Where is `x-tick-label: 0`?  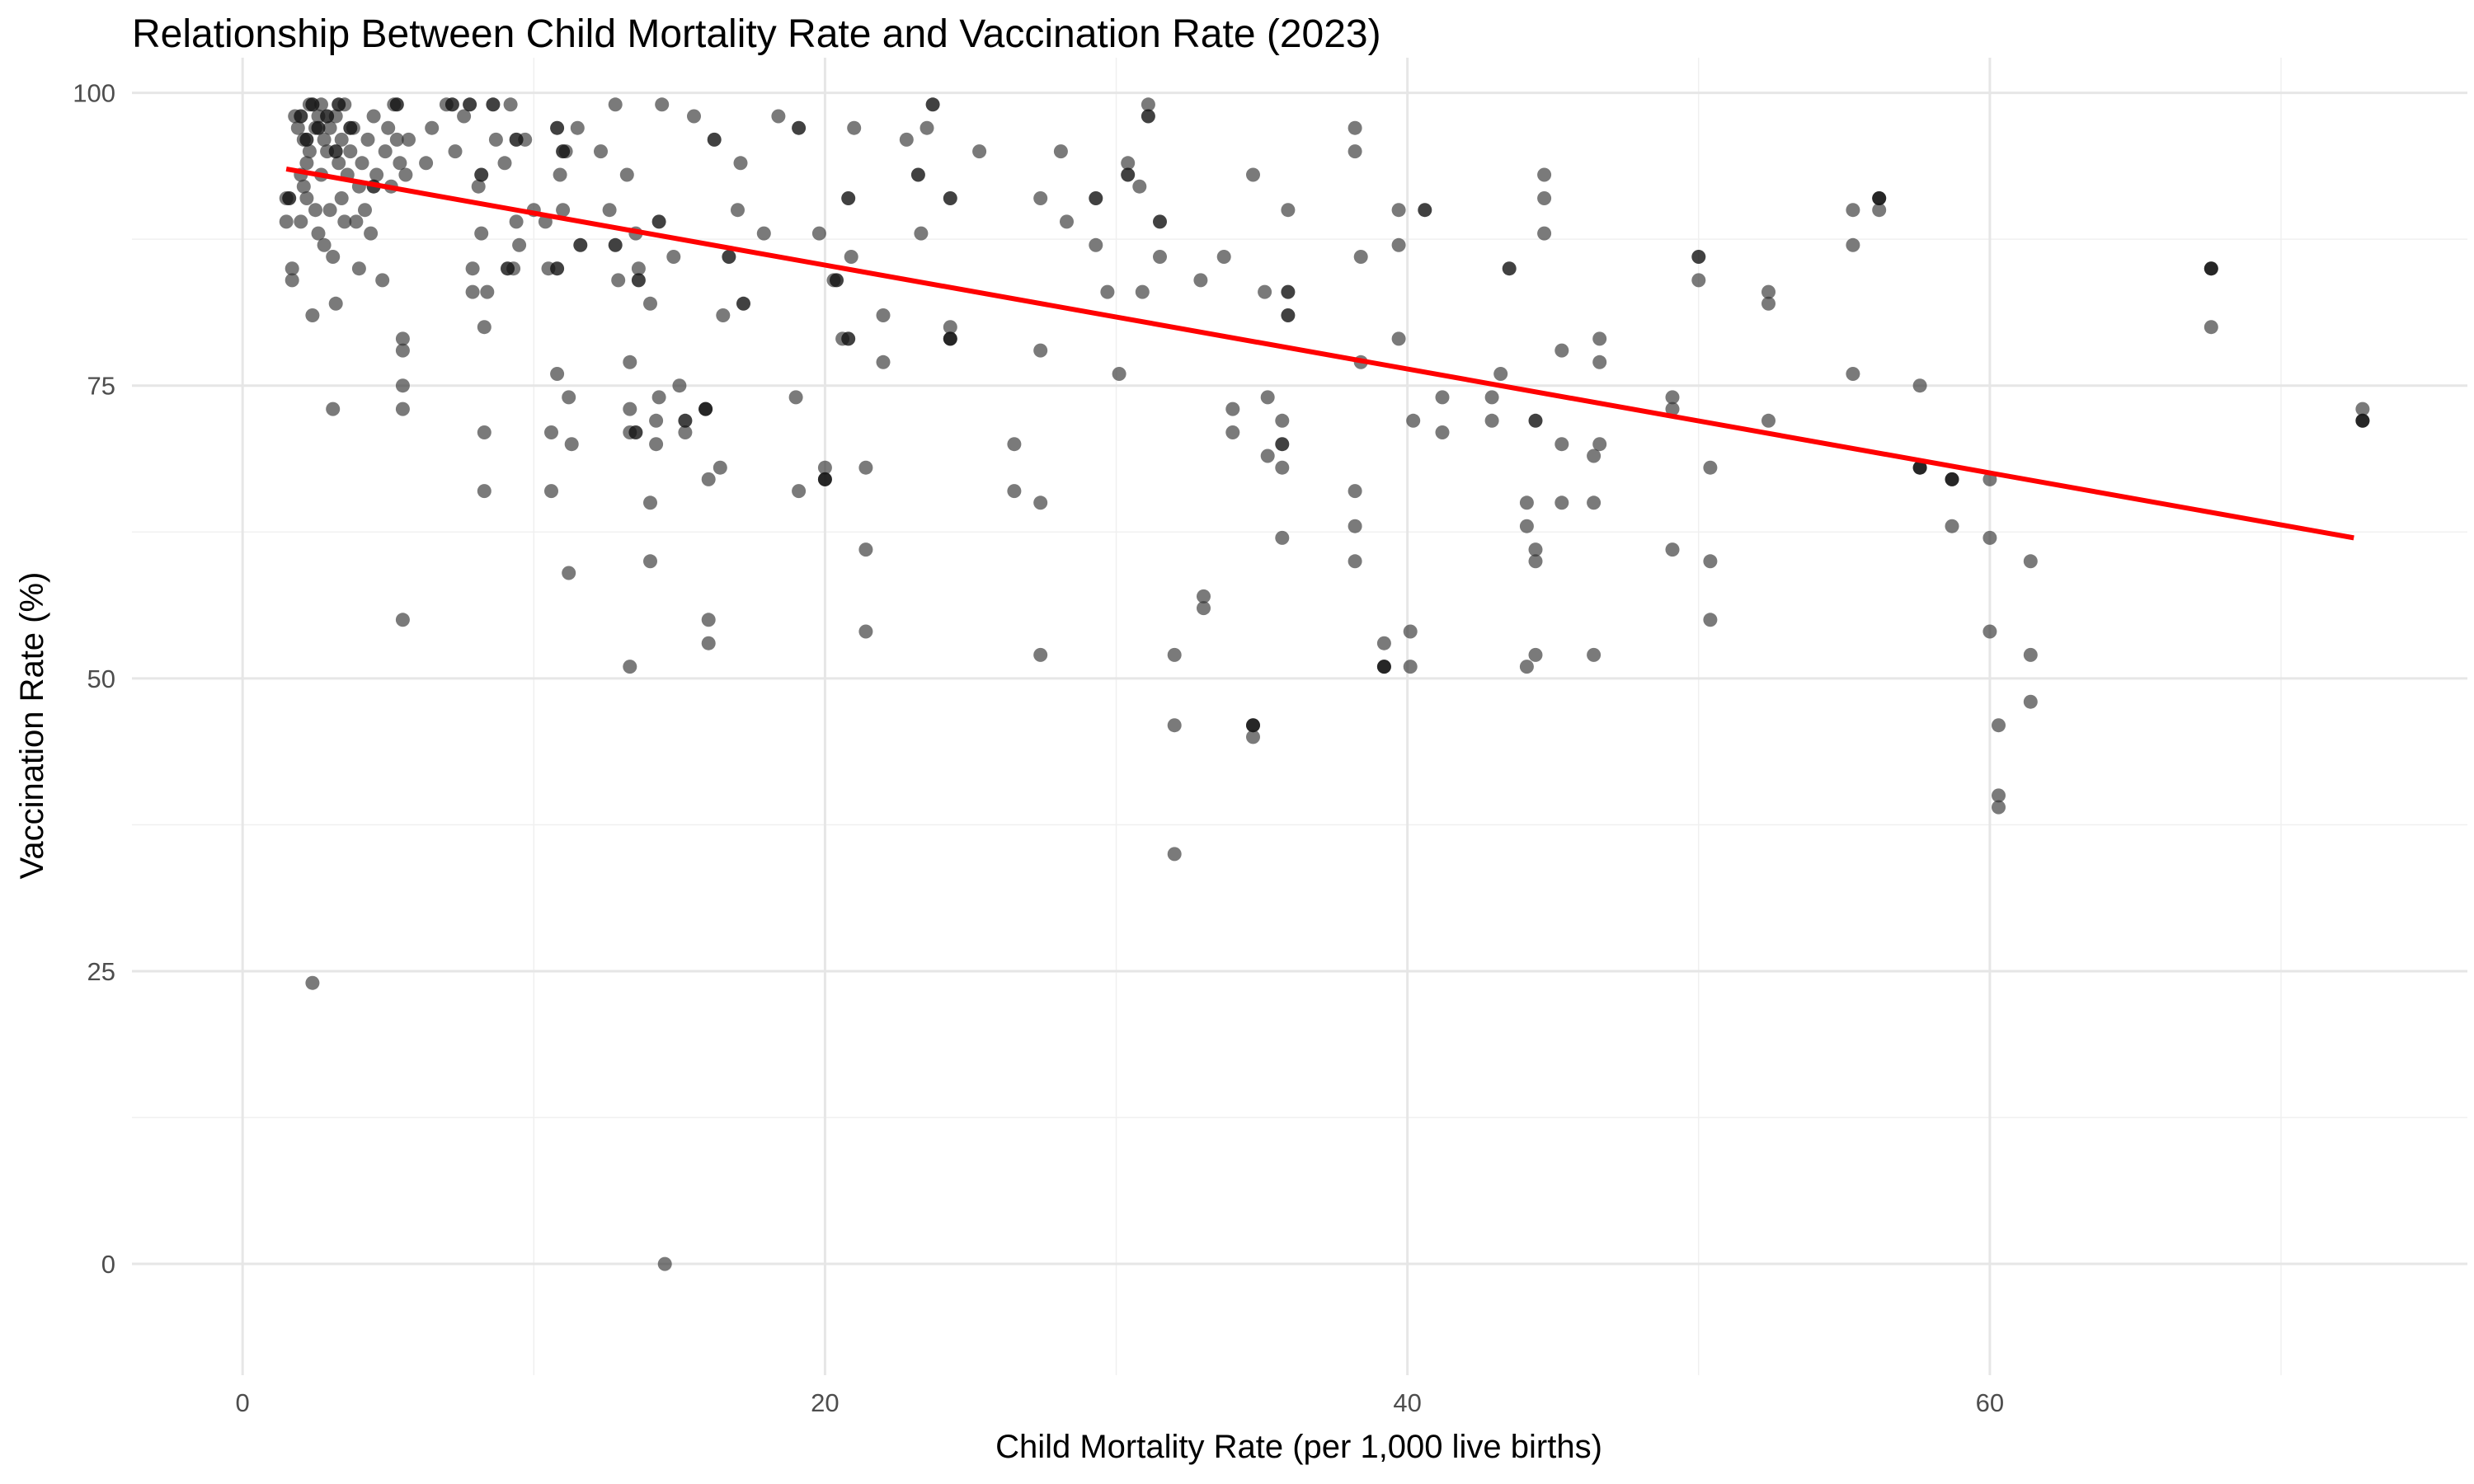 x-tick-label: 0 is located at coordinates (243, 1402).